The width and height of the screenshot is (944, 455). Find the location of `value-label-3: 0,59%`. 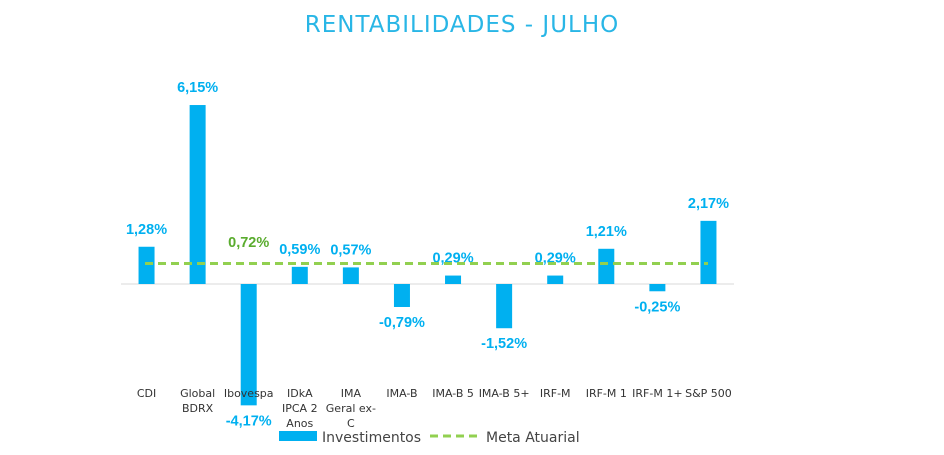

value-label-3: 0,59% is located at coordinates (299, 250).